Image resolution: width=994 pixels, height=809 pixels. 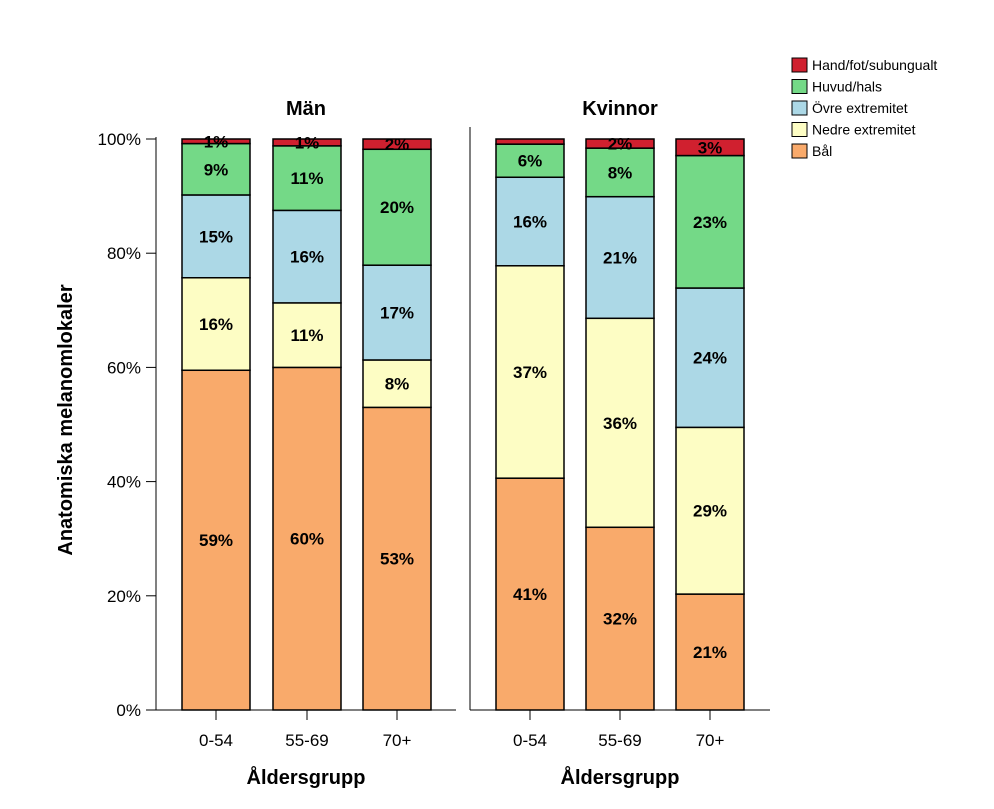 What do you see at coordinates (864, 130) in the screenshot?
I see `legend-label: Nedre extremitet` at bounding box center [864, 130].